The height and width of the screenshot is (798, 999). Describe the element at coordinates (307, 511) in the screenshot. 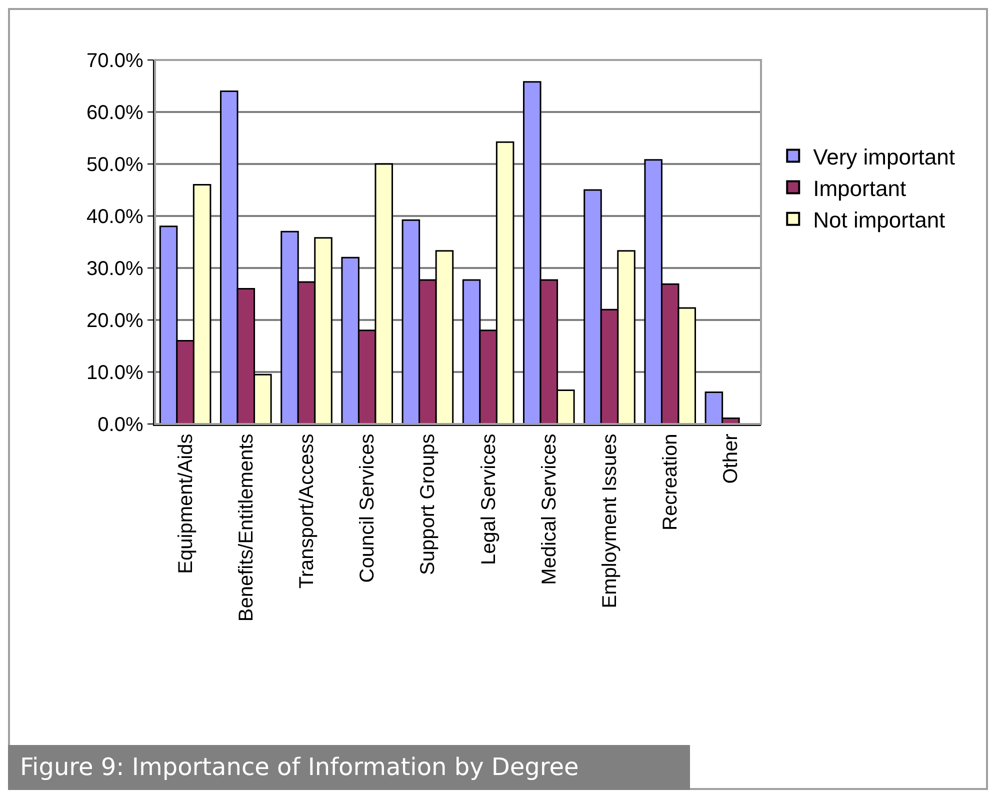

I see `x-tick-label: Transport/Access` at that location.